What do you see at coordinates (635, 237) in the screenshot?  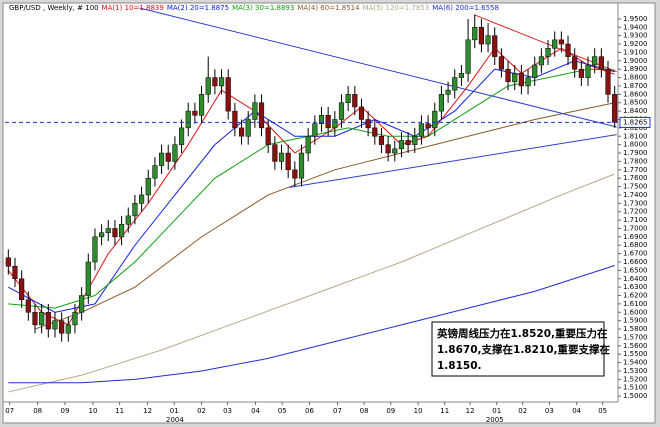 I see `y-tick-label: 1.6900` at bounding box center [635, 237].